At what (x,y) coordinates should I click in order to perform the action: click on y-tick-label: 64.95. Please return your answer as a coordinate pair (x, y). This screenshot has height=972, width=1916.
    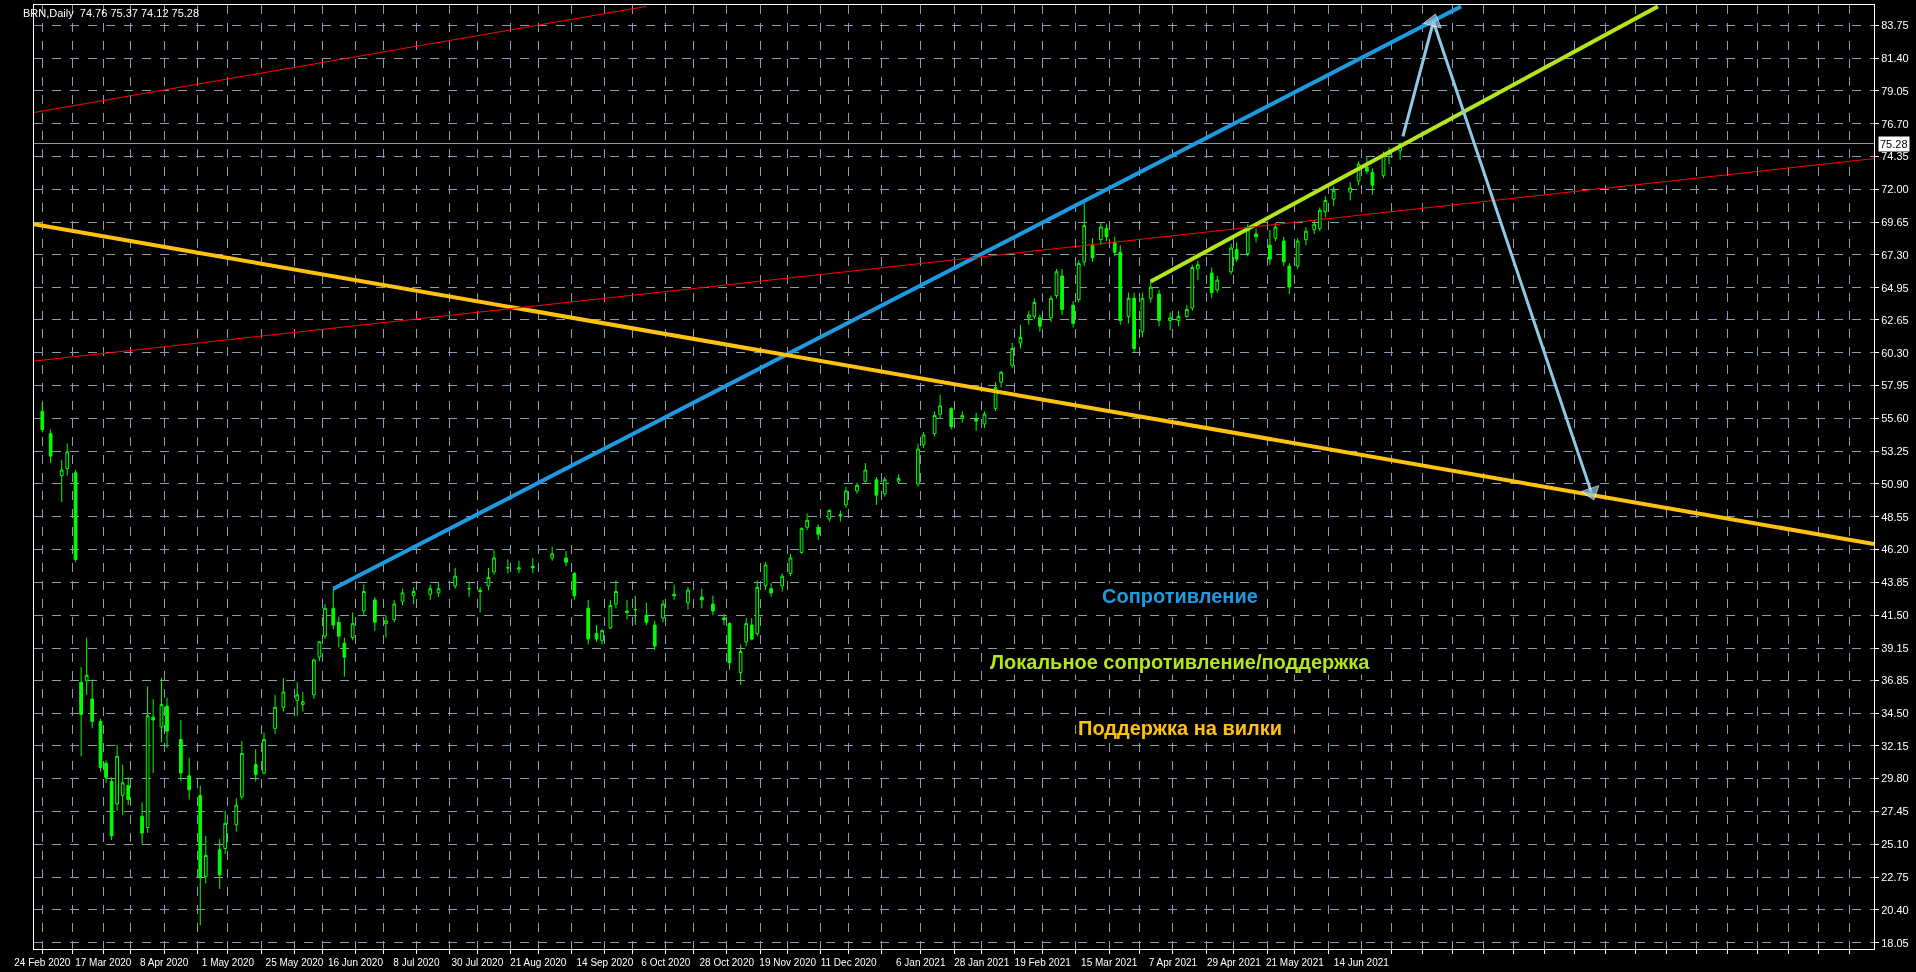
    Looking at the image, I should click on (1895, 287).